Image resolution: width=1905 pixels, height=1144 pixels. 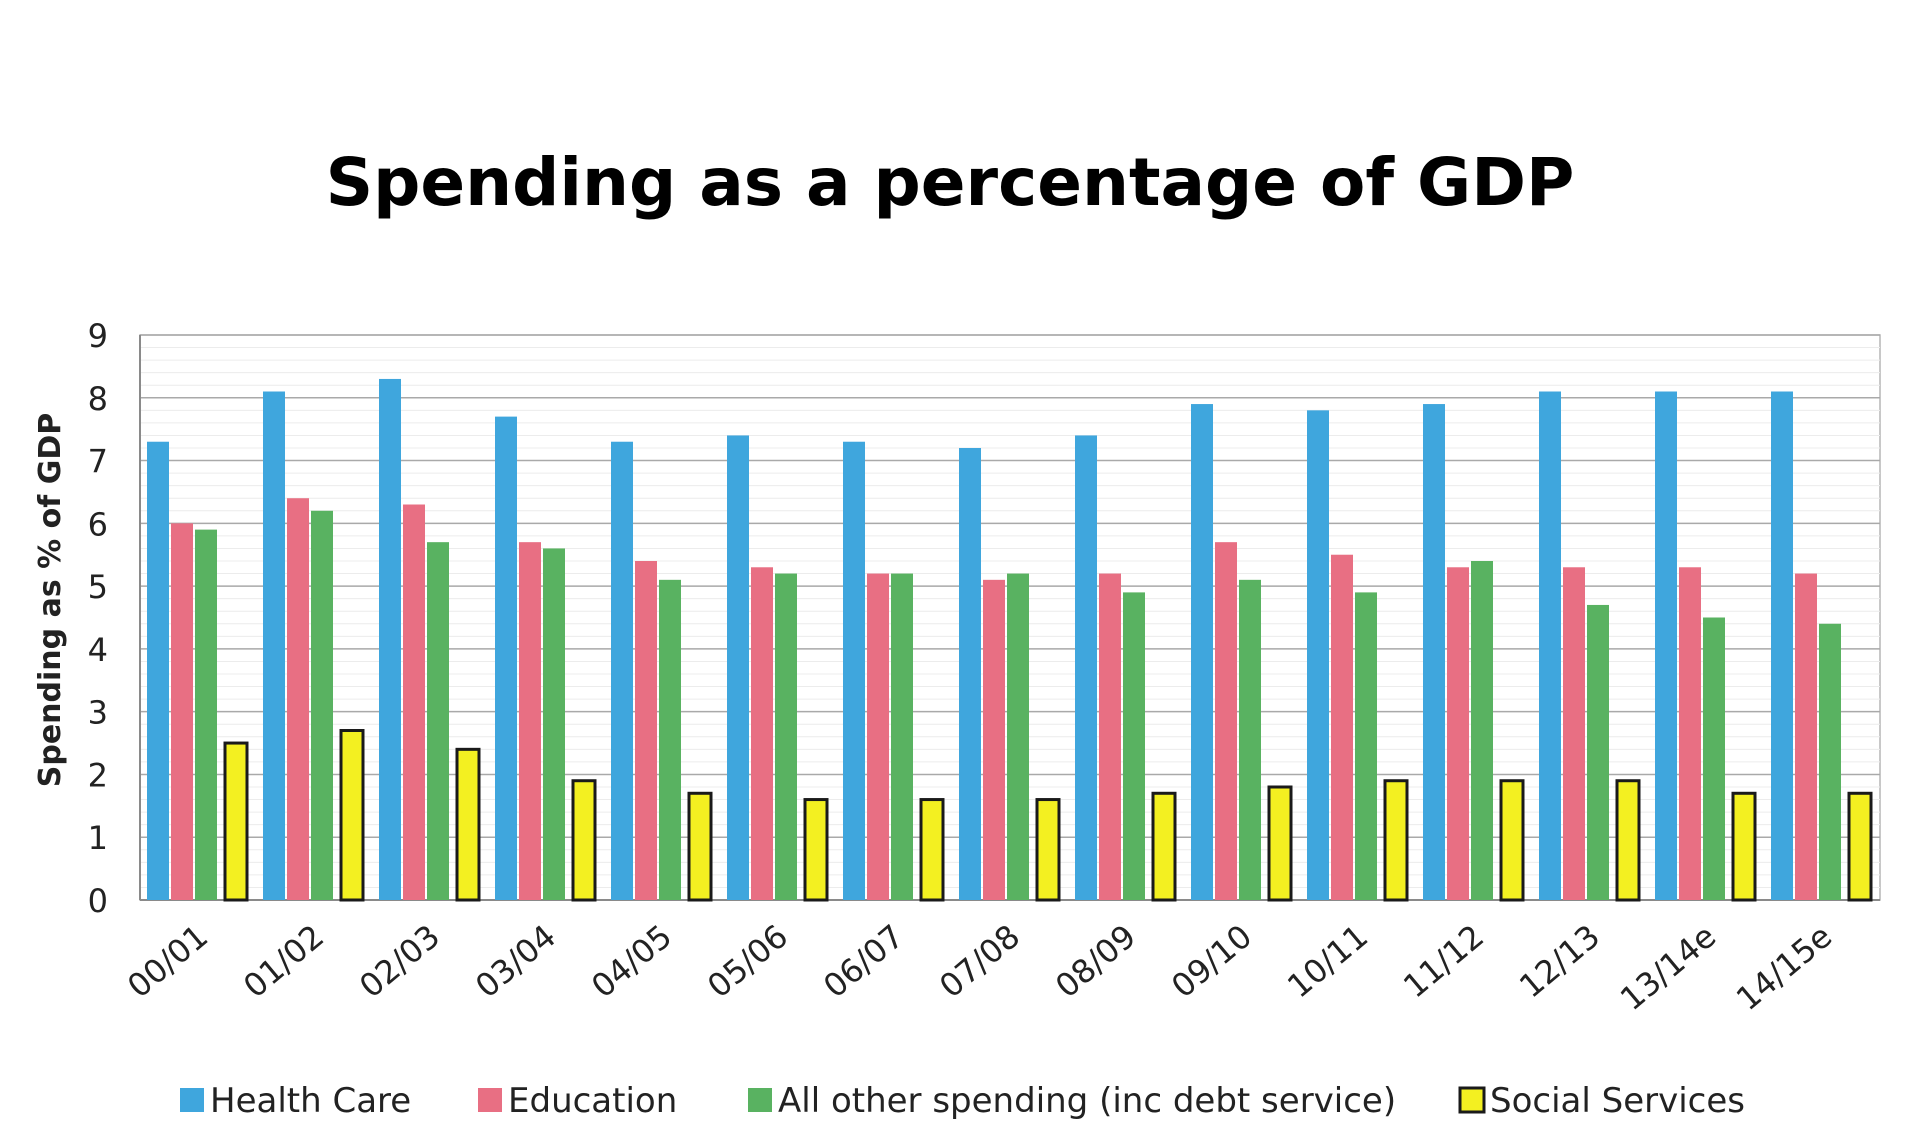 What do you see at coordinates (310, 1101) in the screenshot?
I see `legend-label: Health Care` at bounding box center [310, 1101].